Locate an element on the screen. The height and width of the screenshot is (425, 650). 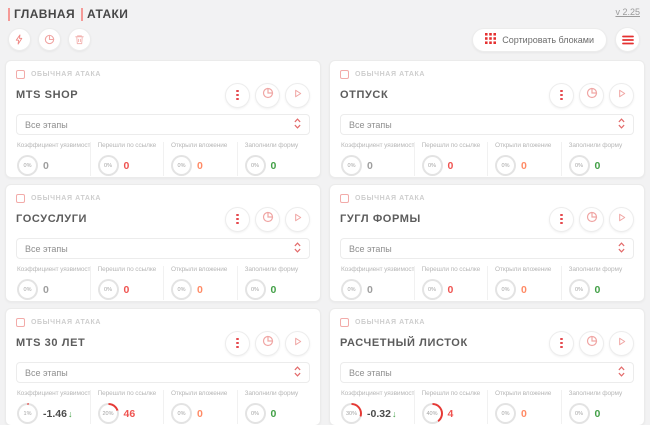
stat-link-clicked: Перешли по ссылке 20% 46 is located at coordinates (126, 407).